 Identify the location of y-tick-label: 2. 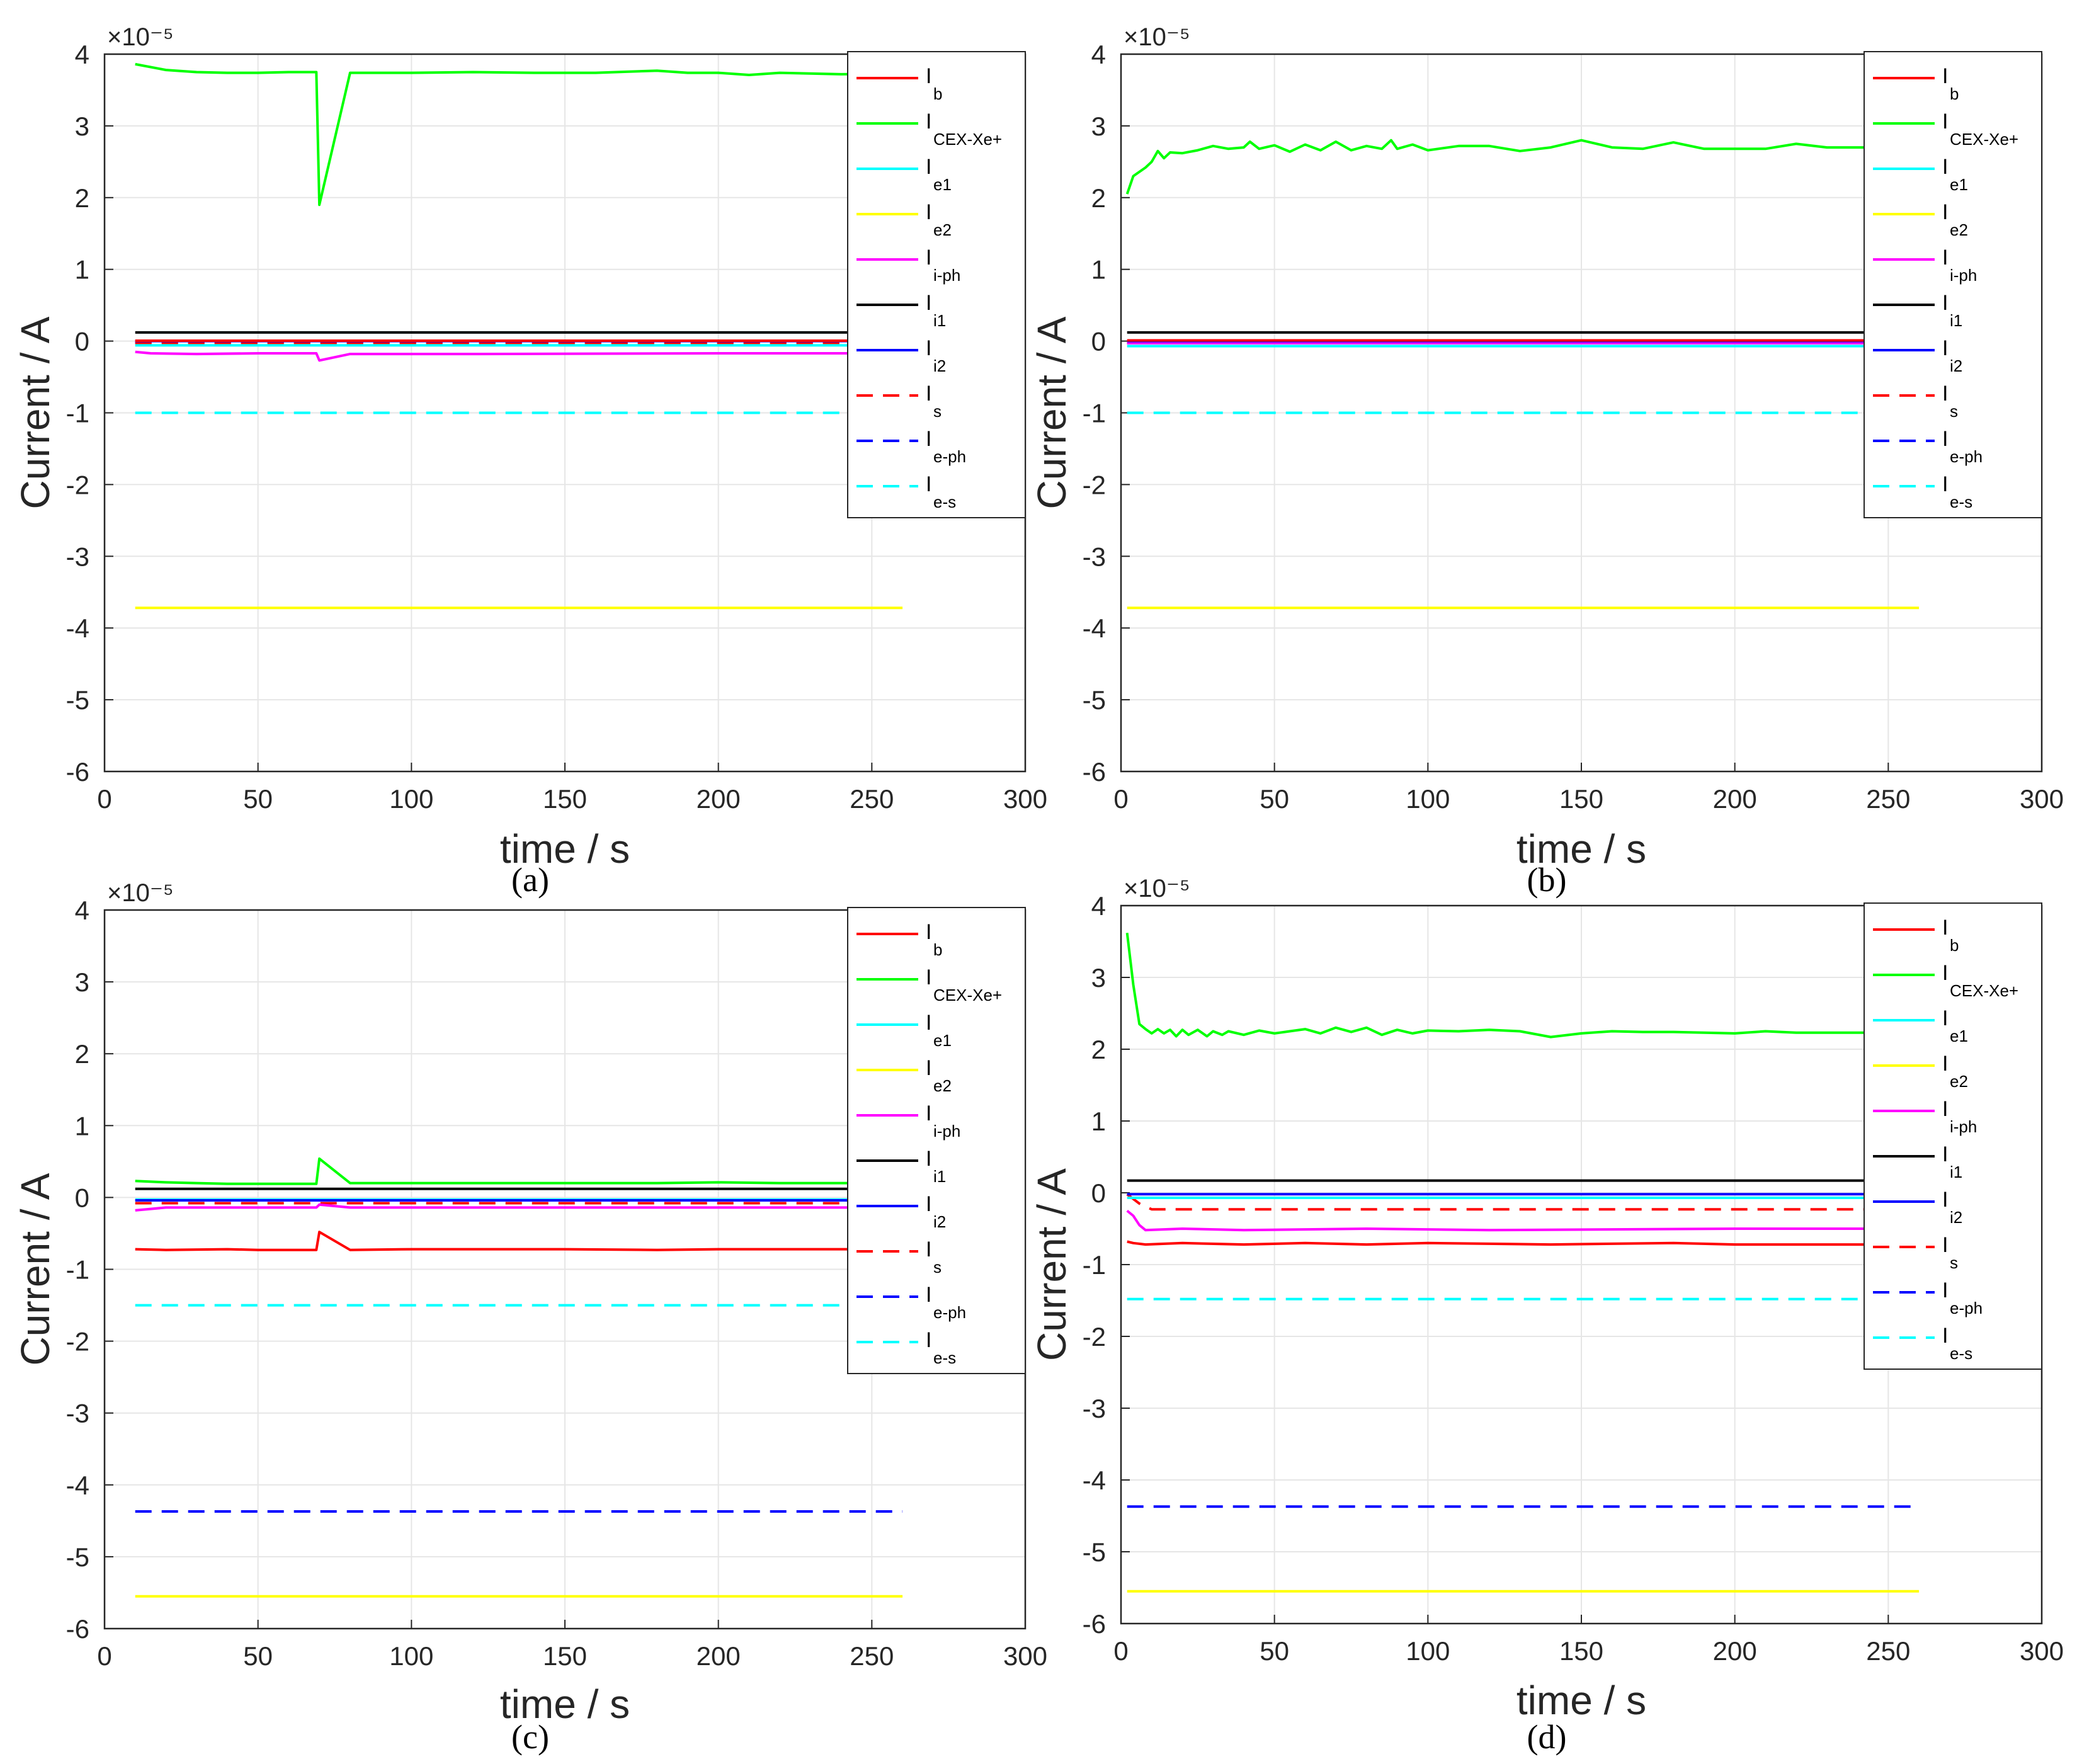
(1098, 1049).